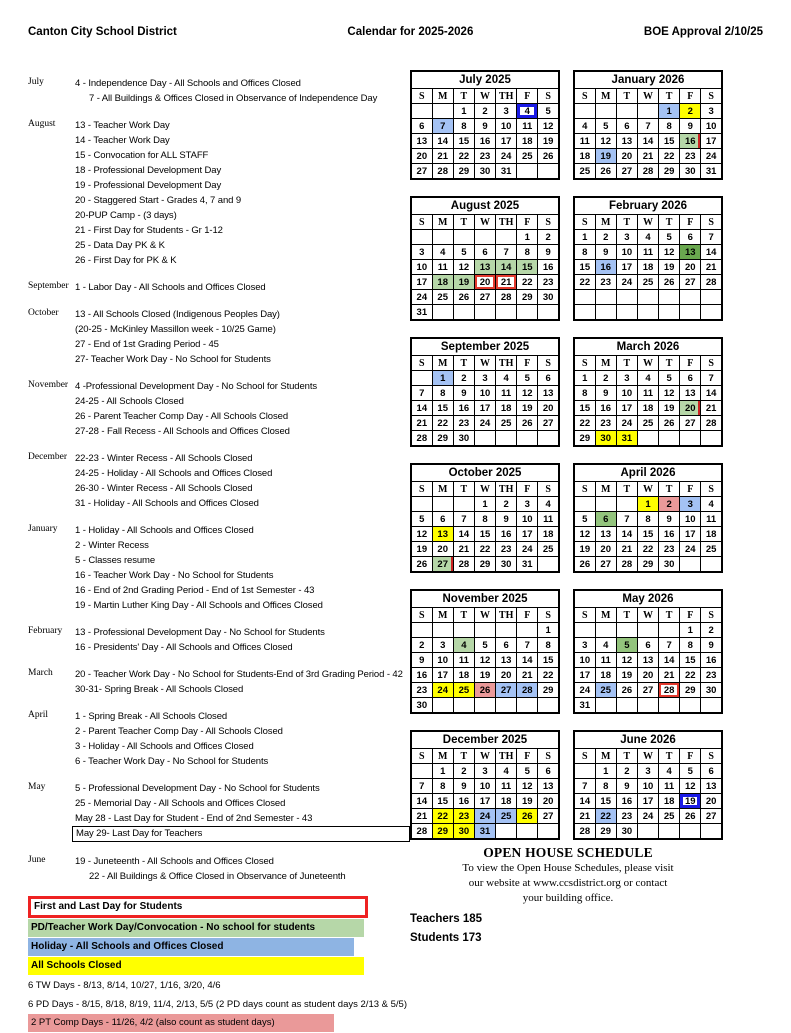 This screenshot has width=791, height=1033. Describe the element at coordinates (669, 801) in the screenshot. I see `calendar-day: 18` at that location.